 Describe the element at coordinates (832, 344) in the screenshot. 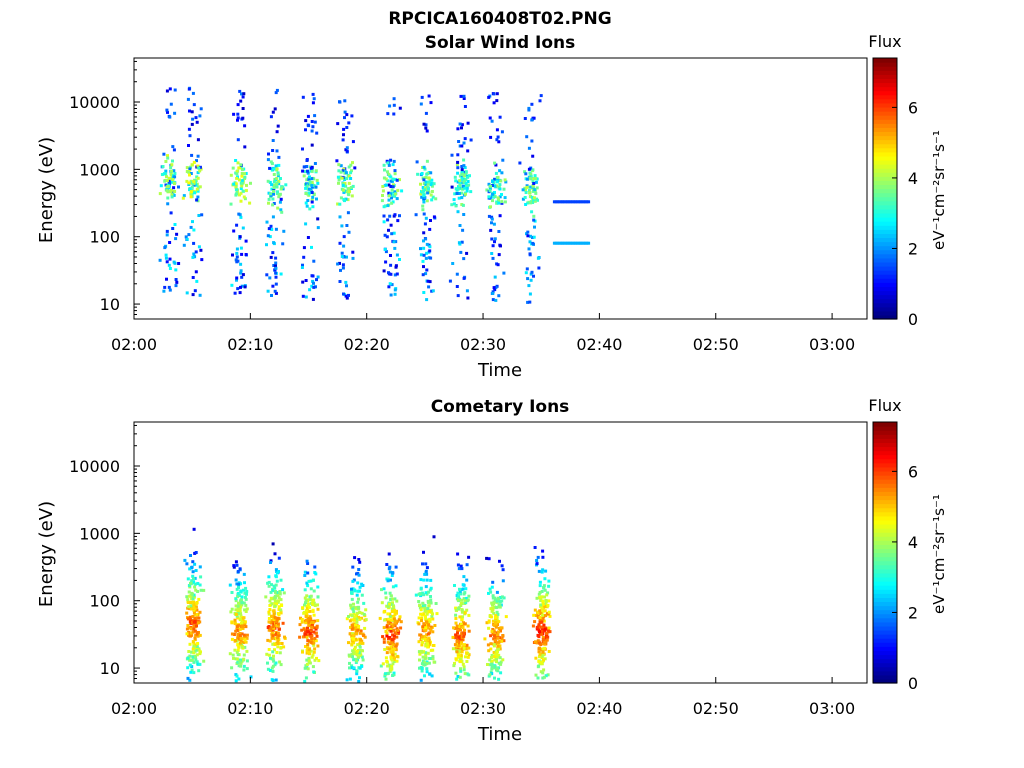

I see `x-tick-label: 03:00` at that location.